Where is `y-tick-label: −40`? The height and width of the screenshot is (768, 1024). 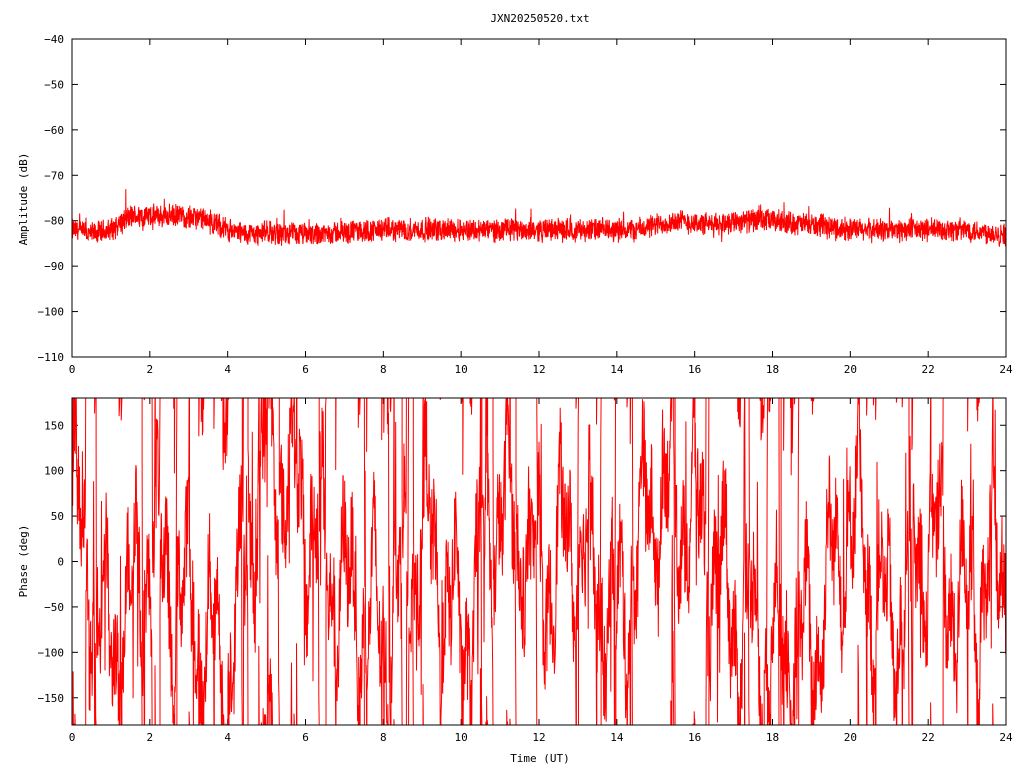 y-tick-label: −40 is located at coordinates (54, 39).